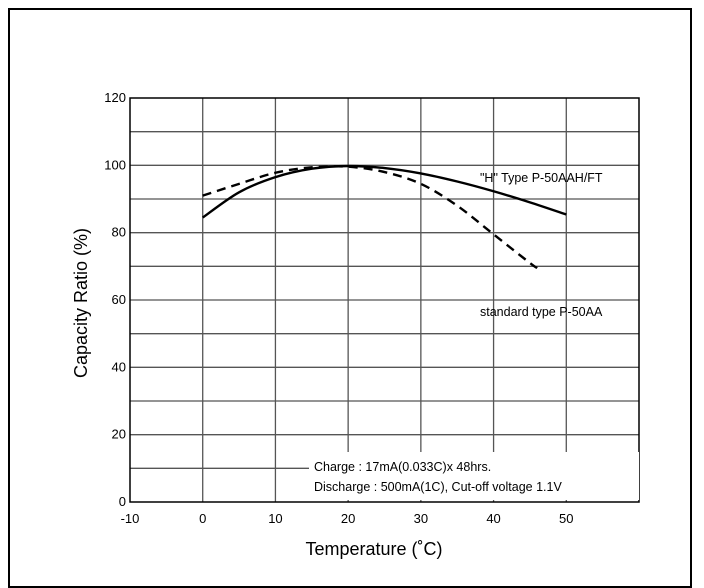 This screenshot has width=704, height=588. What do you see at coordinates (566, 518) in the screenshot?
I see `x-tick-label: 50` at bounding box center [566, 518].